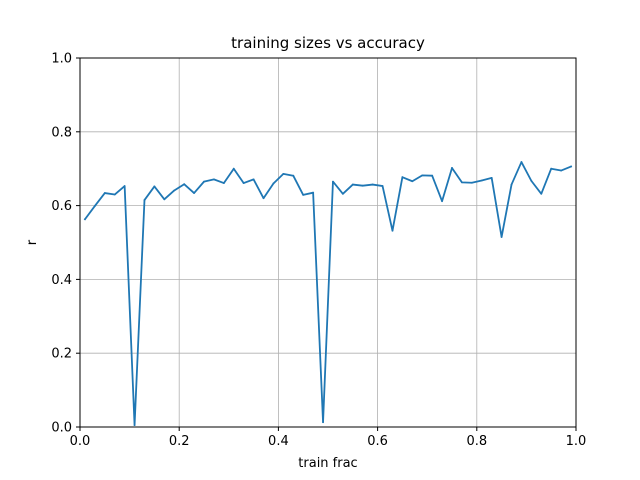  I want to click on y-tick-label: 0.0, so click(61, 428).